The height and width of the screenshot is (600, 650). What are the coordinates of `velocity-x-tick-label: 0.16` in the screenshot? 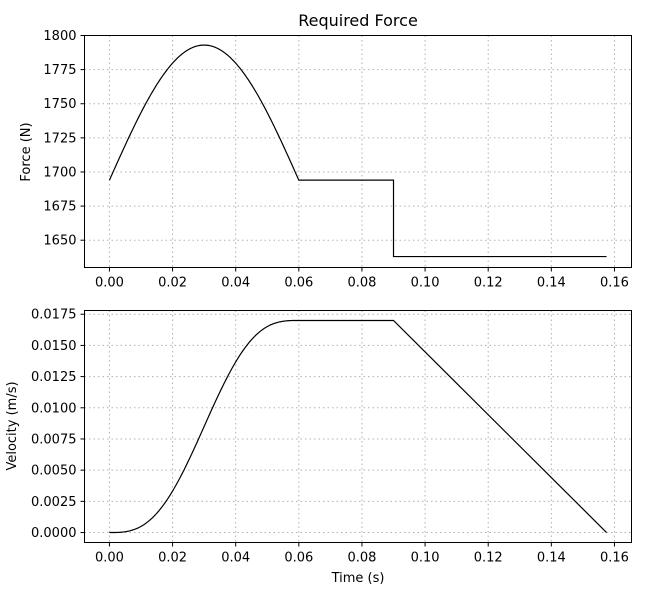 It's located at (614, 558).